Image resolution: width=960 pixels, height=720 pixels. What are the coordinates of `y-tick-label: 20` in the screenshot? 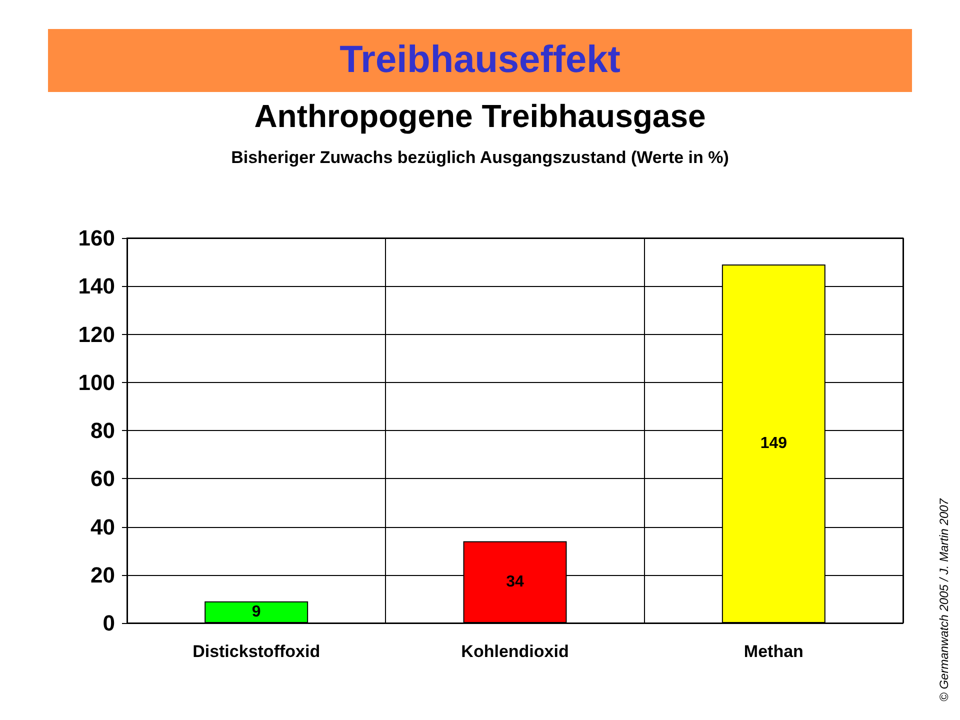 It's located at (102, 575).